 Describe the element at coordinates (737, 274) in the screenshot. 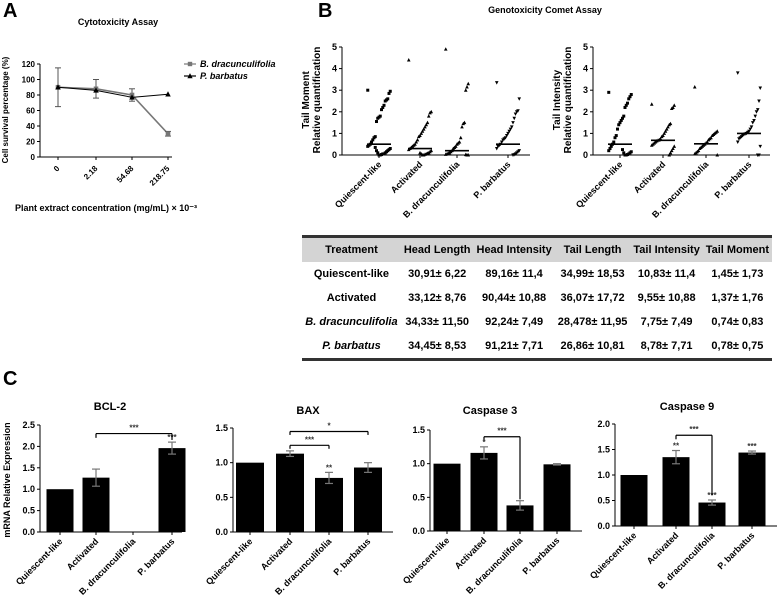

I see `table-cell: 1,45± 1,73` at that location.